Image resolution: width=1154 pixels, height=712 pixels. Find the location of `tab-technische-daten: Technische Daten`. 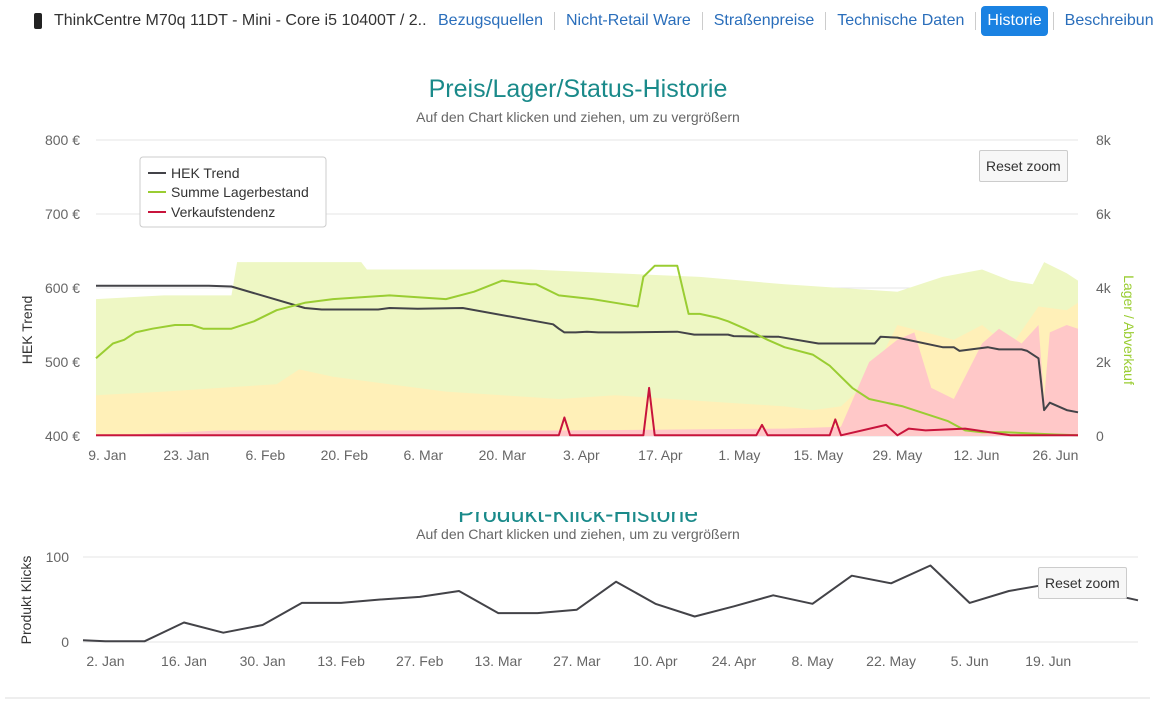

tab-technische-daten: Technische Daten is located at coordinates (901, 20).